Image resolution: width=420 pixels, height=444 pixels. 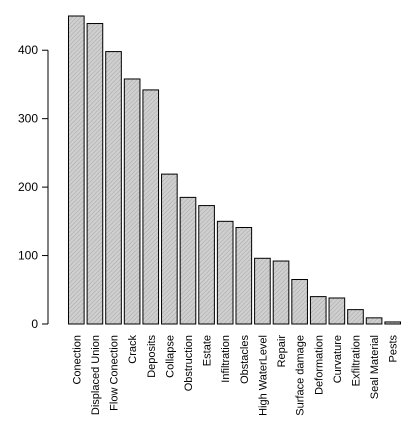 I want to click on bar-pests, so click(x=393, y=323).